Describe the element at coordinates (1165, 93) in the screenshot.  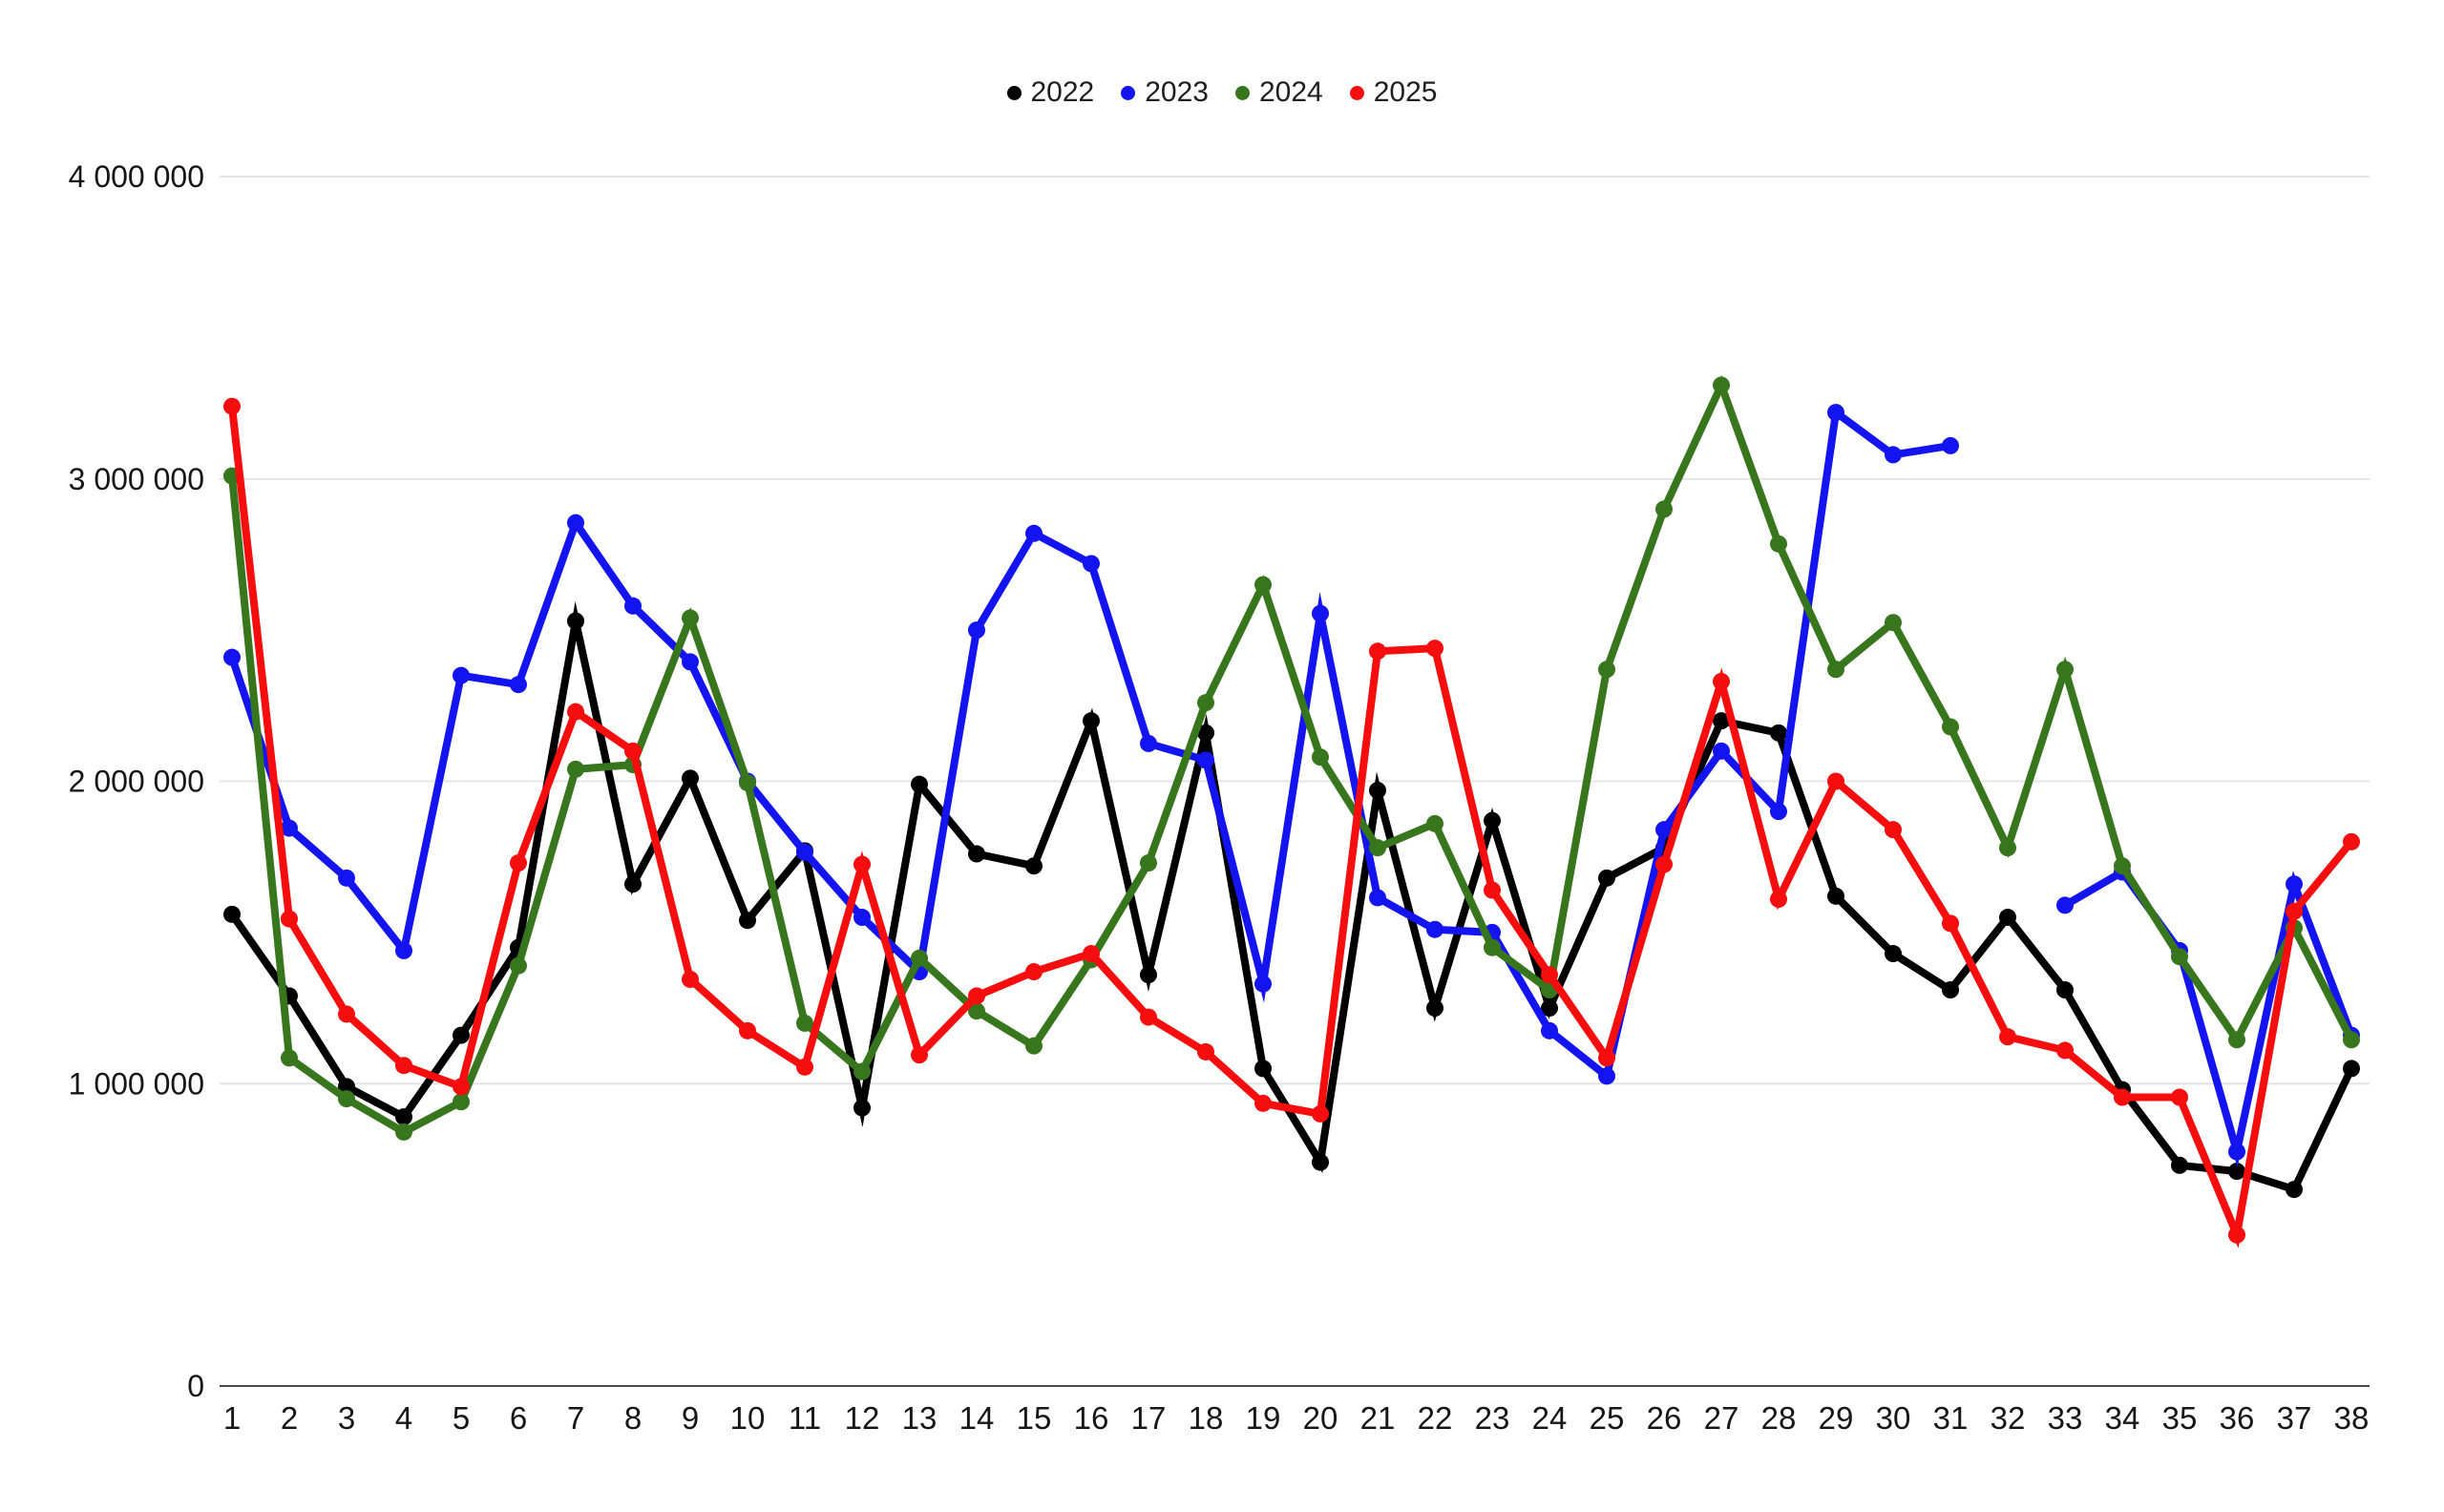
I see `legend-item-2023: 2023` at that location.